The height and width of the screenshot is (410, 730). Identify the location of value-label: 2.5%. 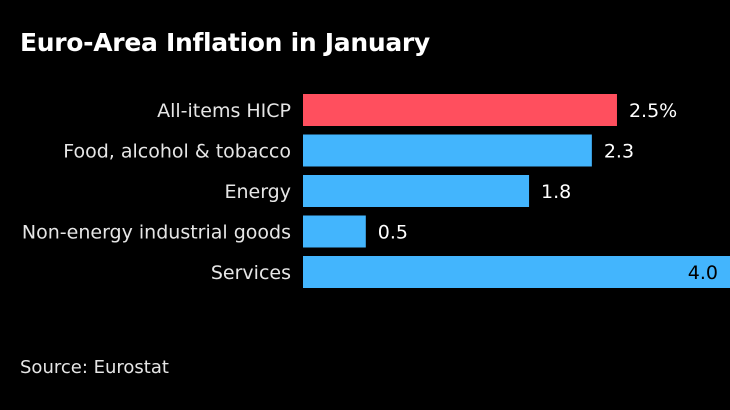
(653, 111).